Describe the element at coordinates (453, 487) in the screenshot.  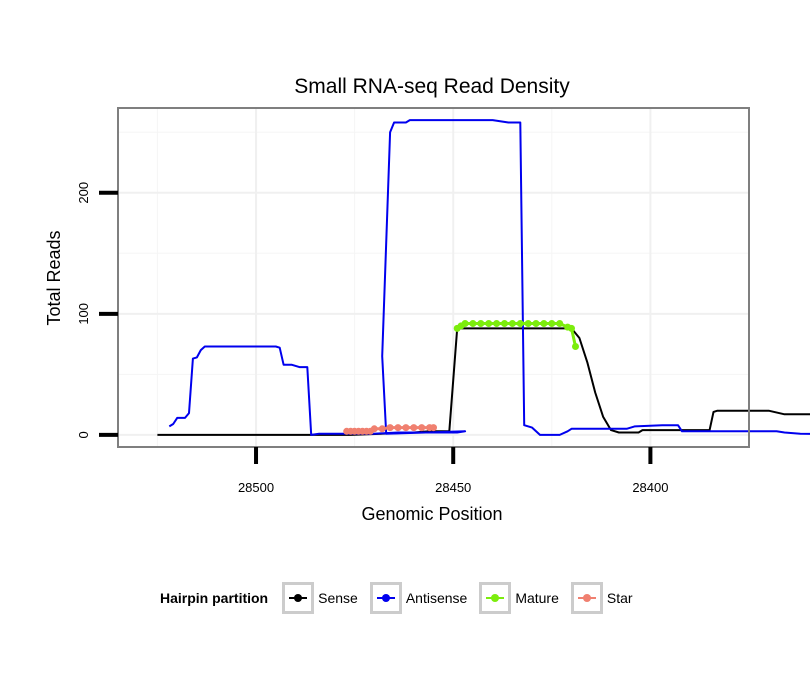
I see `x-tick-label: 28450` at that location.